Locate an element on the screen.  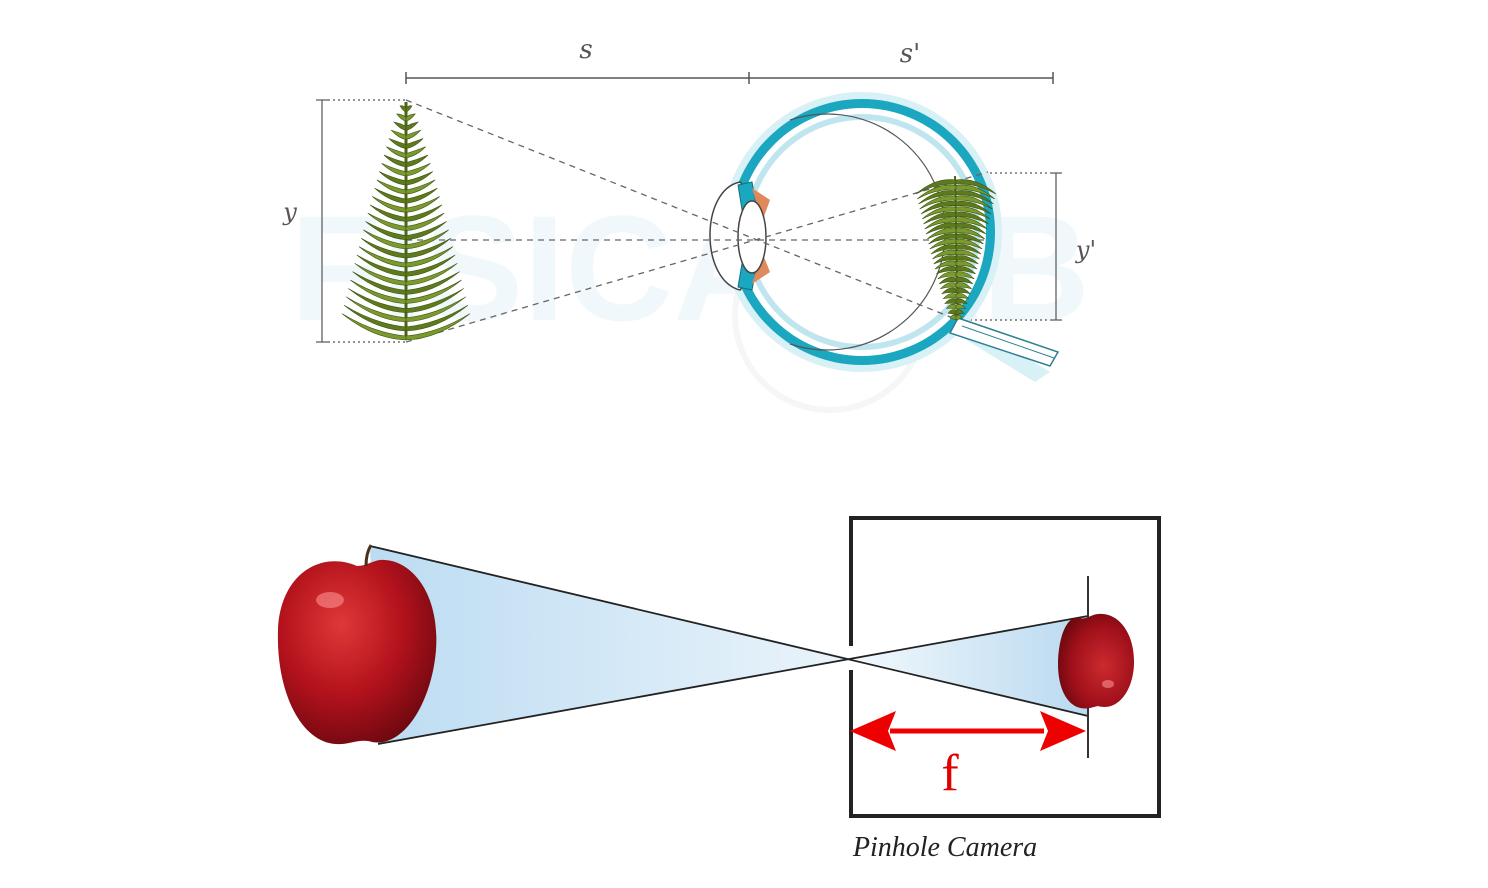
pinhole-rays is located at coordinates (729, 645).